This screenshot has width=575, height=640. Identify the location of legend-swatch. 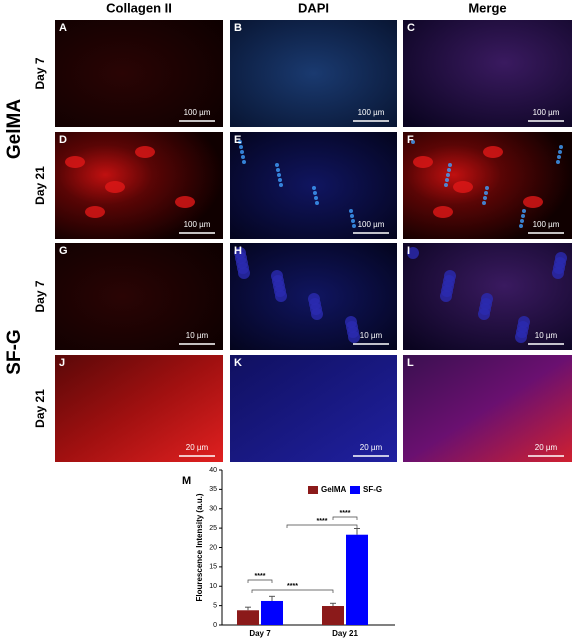
(355, 490).